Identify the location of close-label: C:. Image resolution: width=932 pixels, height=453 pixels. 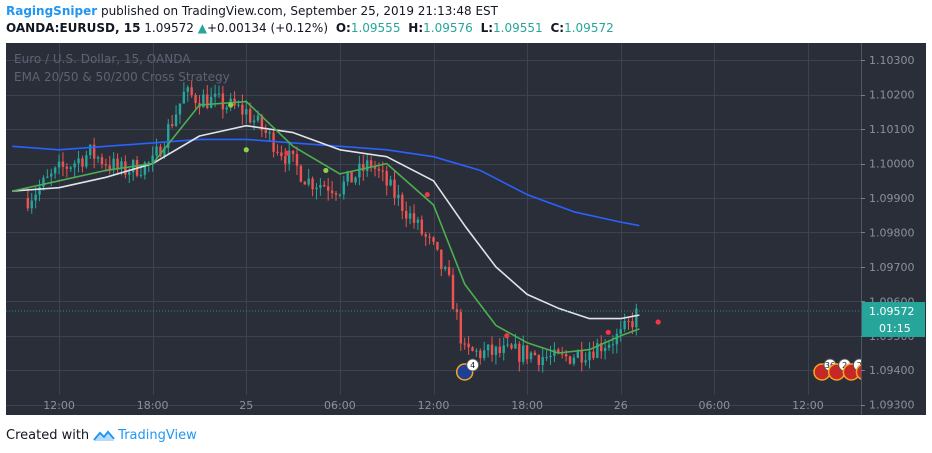
(557, 28).